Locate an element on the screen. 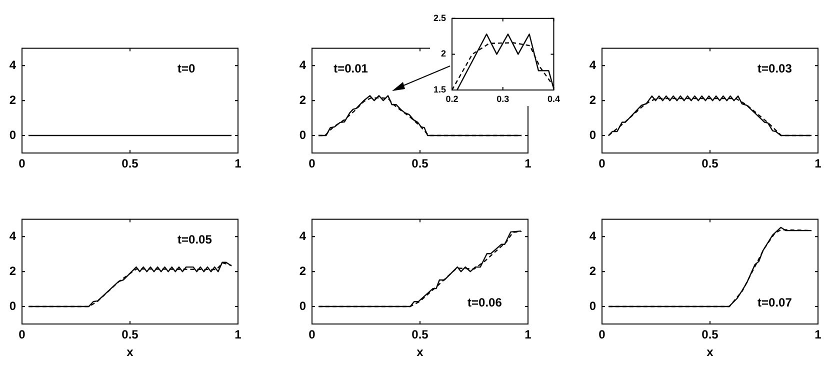  annotation: t=0.03 is located at coordinates (775, 68).